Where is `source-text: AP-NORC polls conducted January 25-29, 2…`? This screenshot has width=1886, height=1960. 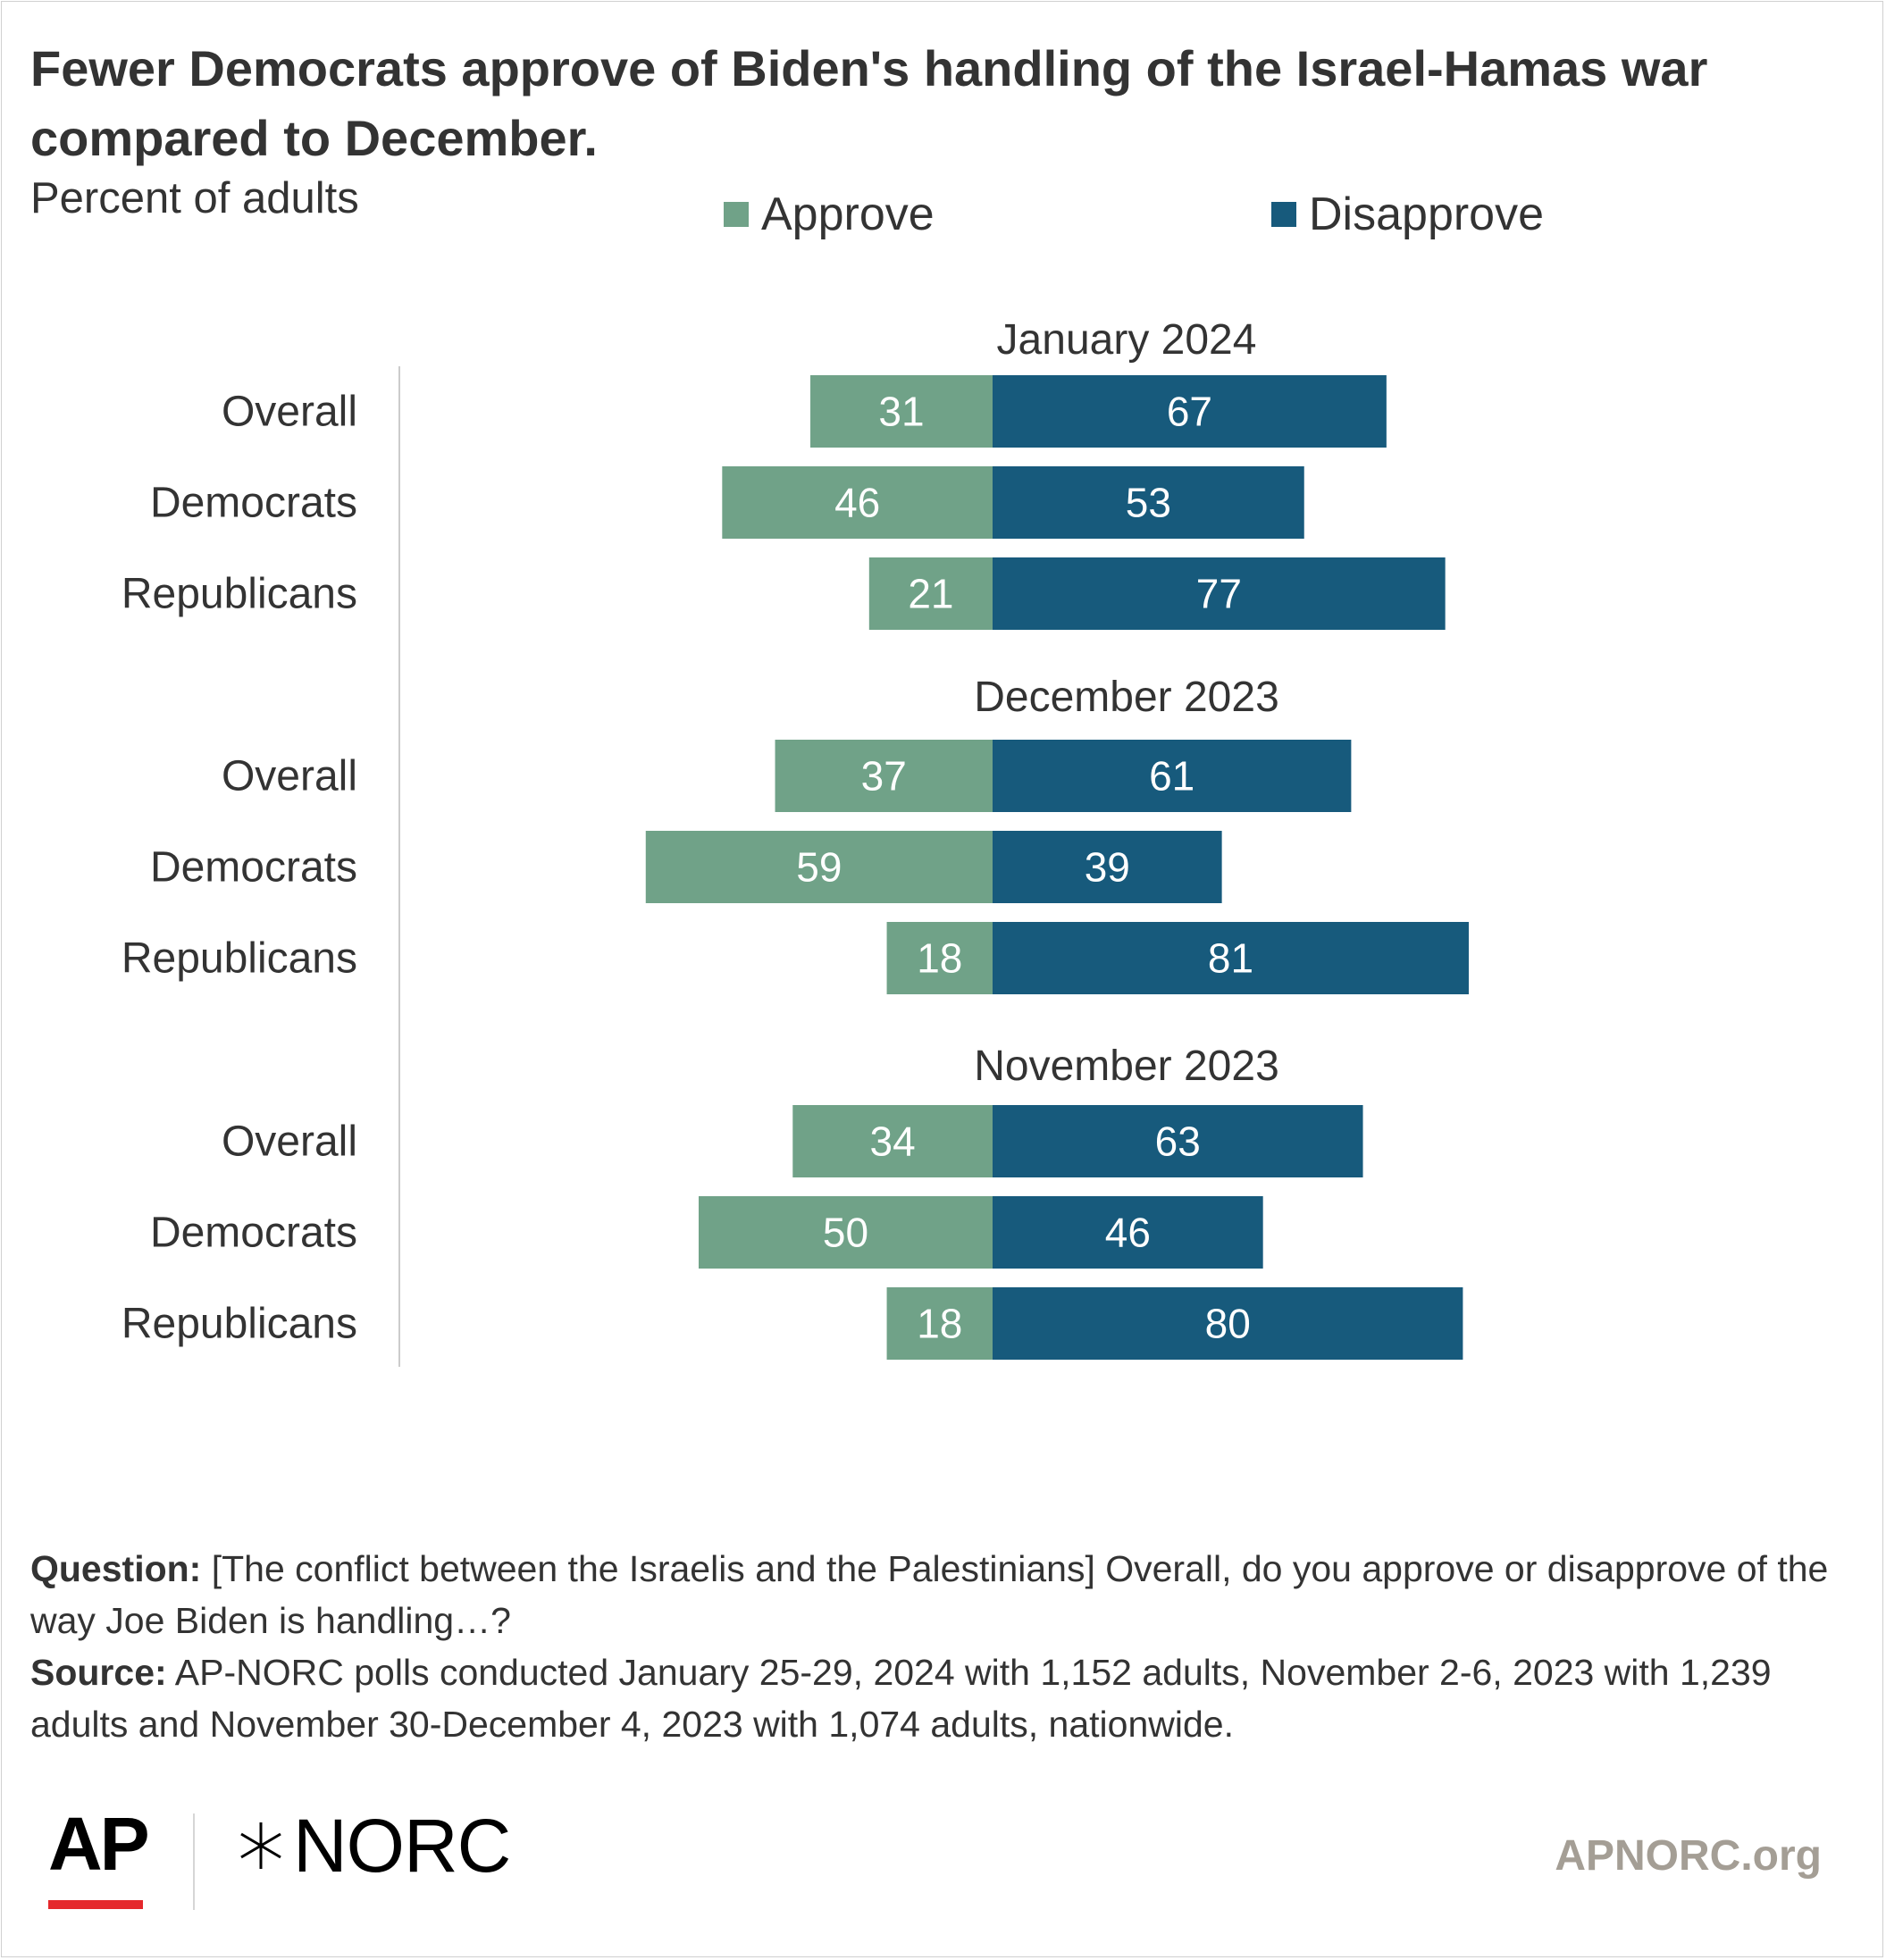
source-text: AP-NORC polls conducted January 25-29, 2… is located at coordinates (901, 1698).